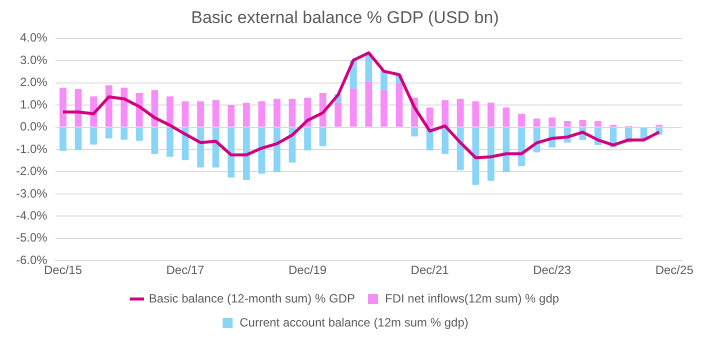  What do you see at coordinates (32, 149) in the screenshot?
I see `y-tick-label: -1.0%` at bounding box center [32, 149].